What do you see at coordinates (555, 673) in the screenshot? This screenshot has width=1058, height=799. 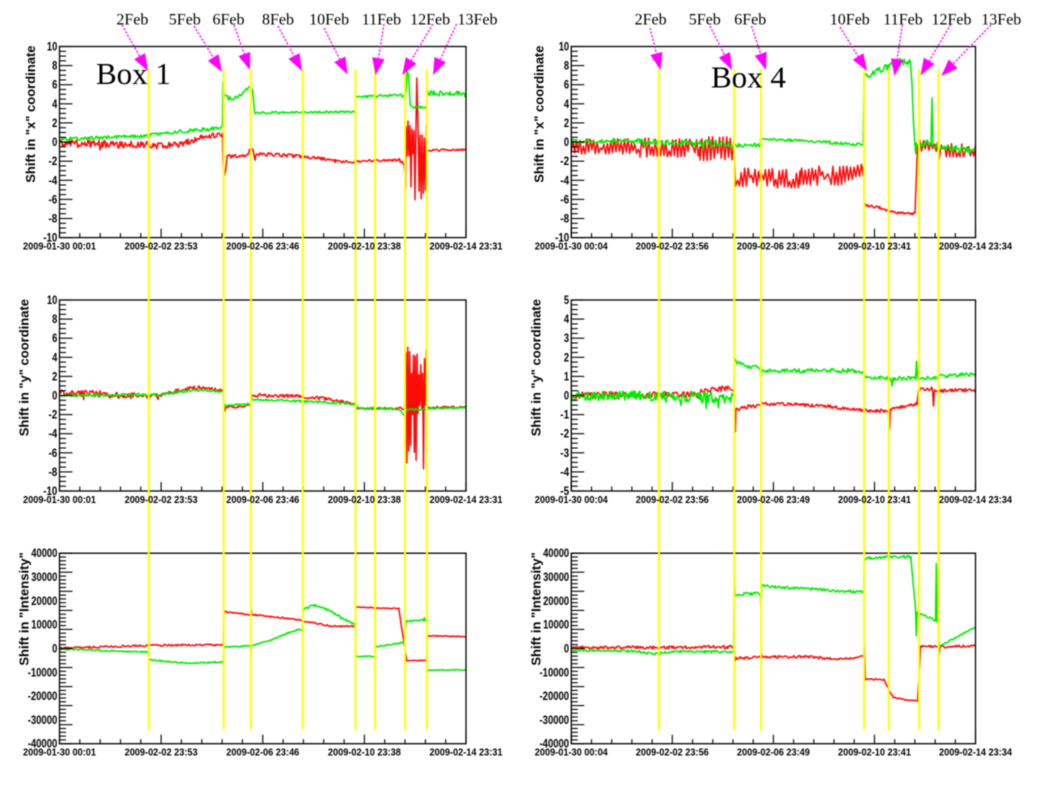 I see `svg-text: -10000` at bounding box center [555, 673].